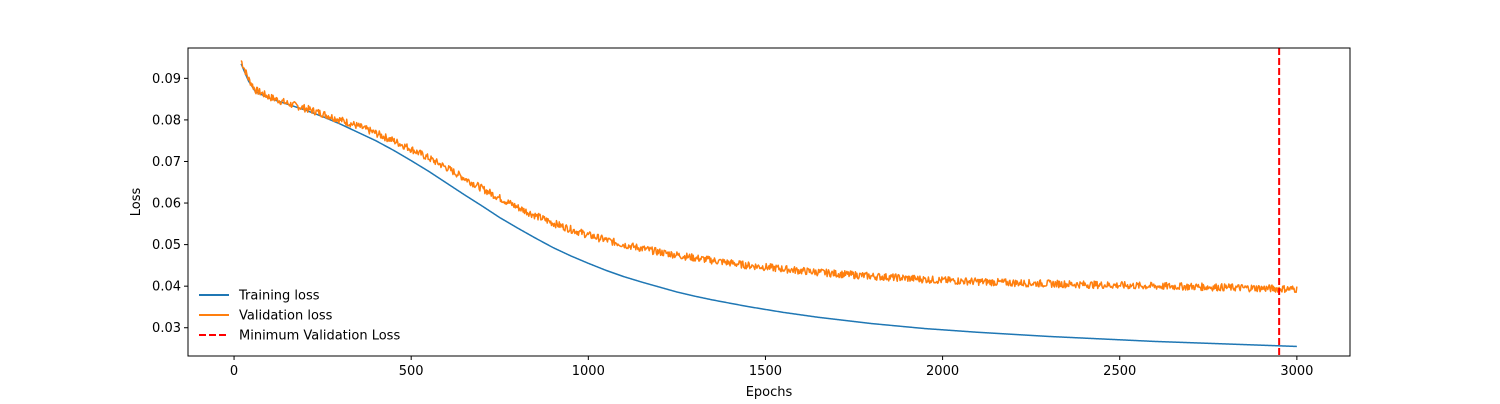 This screenshot has height=404, width=1500. I want to click on y-tick-label: 0.04, so click(166, 287).